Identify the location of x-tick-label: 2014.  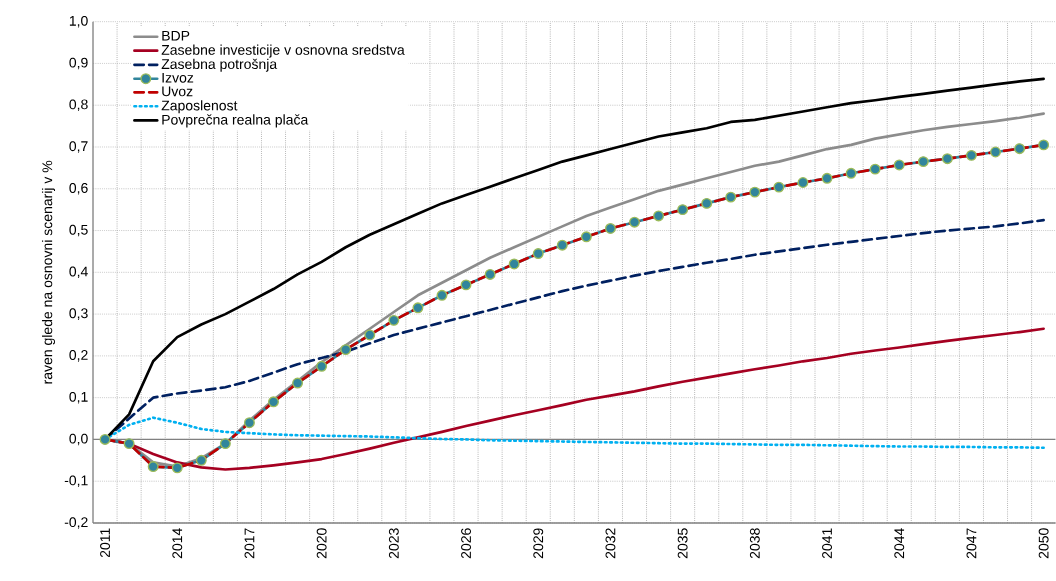
(177, 543).